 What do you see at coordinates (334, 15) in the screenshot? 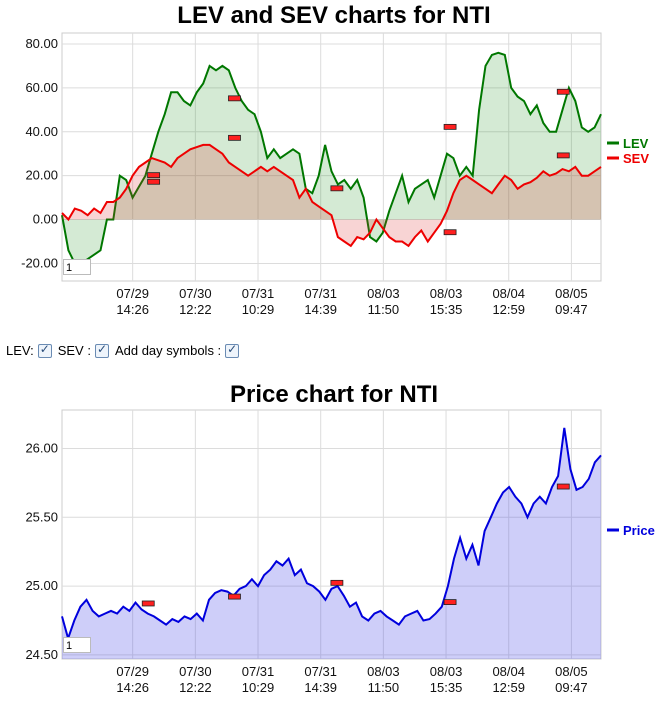
I see `lev-sev-chart-title: LEV and SEV charts for NTI` at bounding box center [334, 15].